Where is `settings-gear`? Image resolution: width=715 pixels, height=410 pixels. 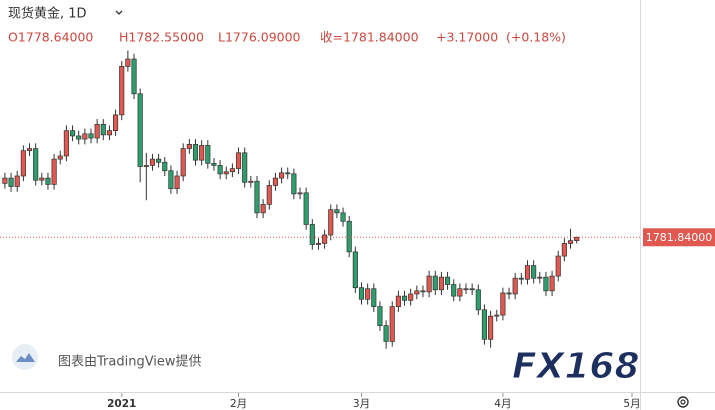 settings-gear is located at coordinates (683, 402).